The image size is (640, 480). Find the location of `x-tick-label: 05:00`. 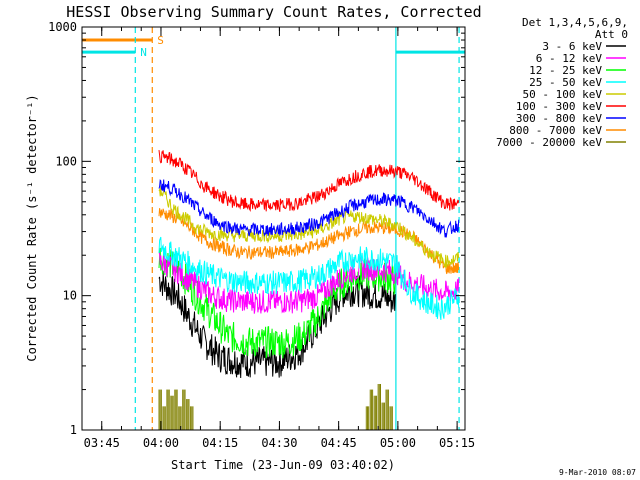

x-tick-label: 05:00 is located at coordinates (398, 443).